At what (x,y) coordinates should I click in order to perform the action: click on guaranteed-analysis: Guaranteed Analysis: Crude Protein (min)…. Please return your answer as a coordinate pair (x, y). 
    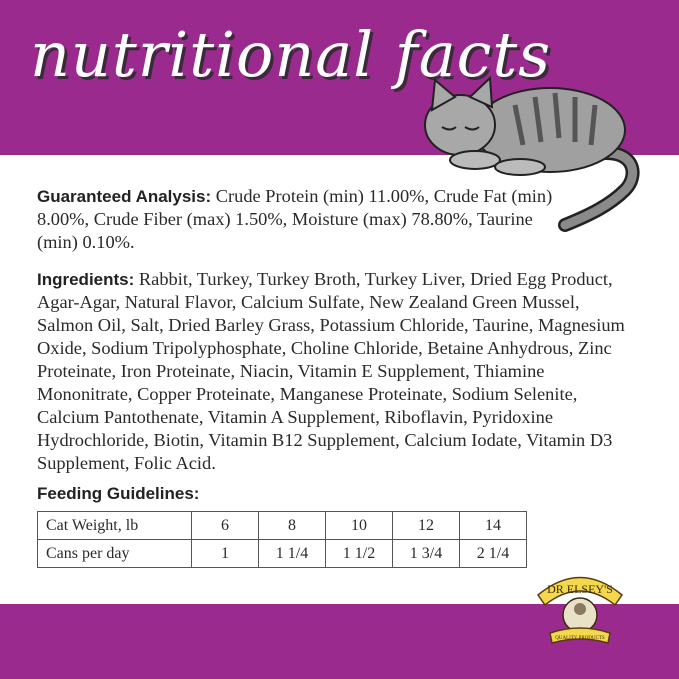
    Looking at the image, I should click on (302, 219).